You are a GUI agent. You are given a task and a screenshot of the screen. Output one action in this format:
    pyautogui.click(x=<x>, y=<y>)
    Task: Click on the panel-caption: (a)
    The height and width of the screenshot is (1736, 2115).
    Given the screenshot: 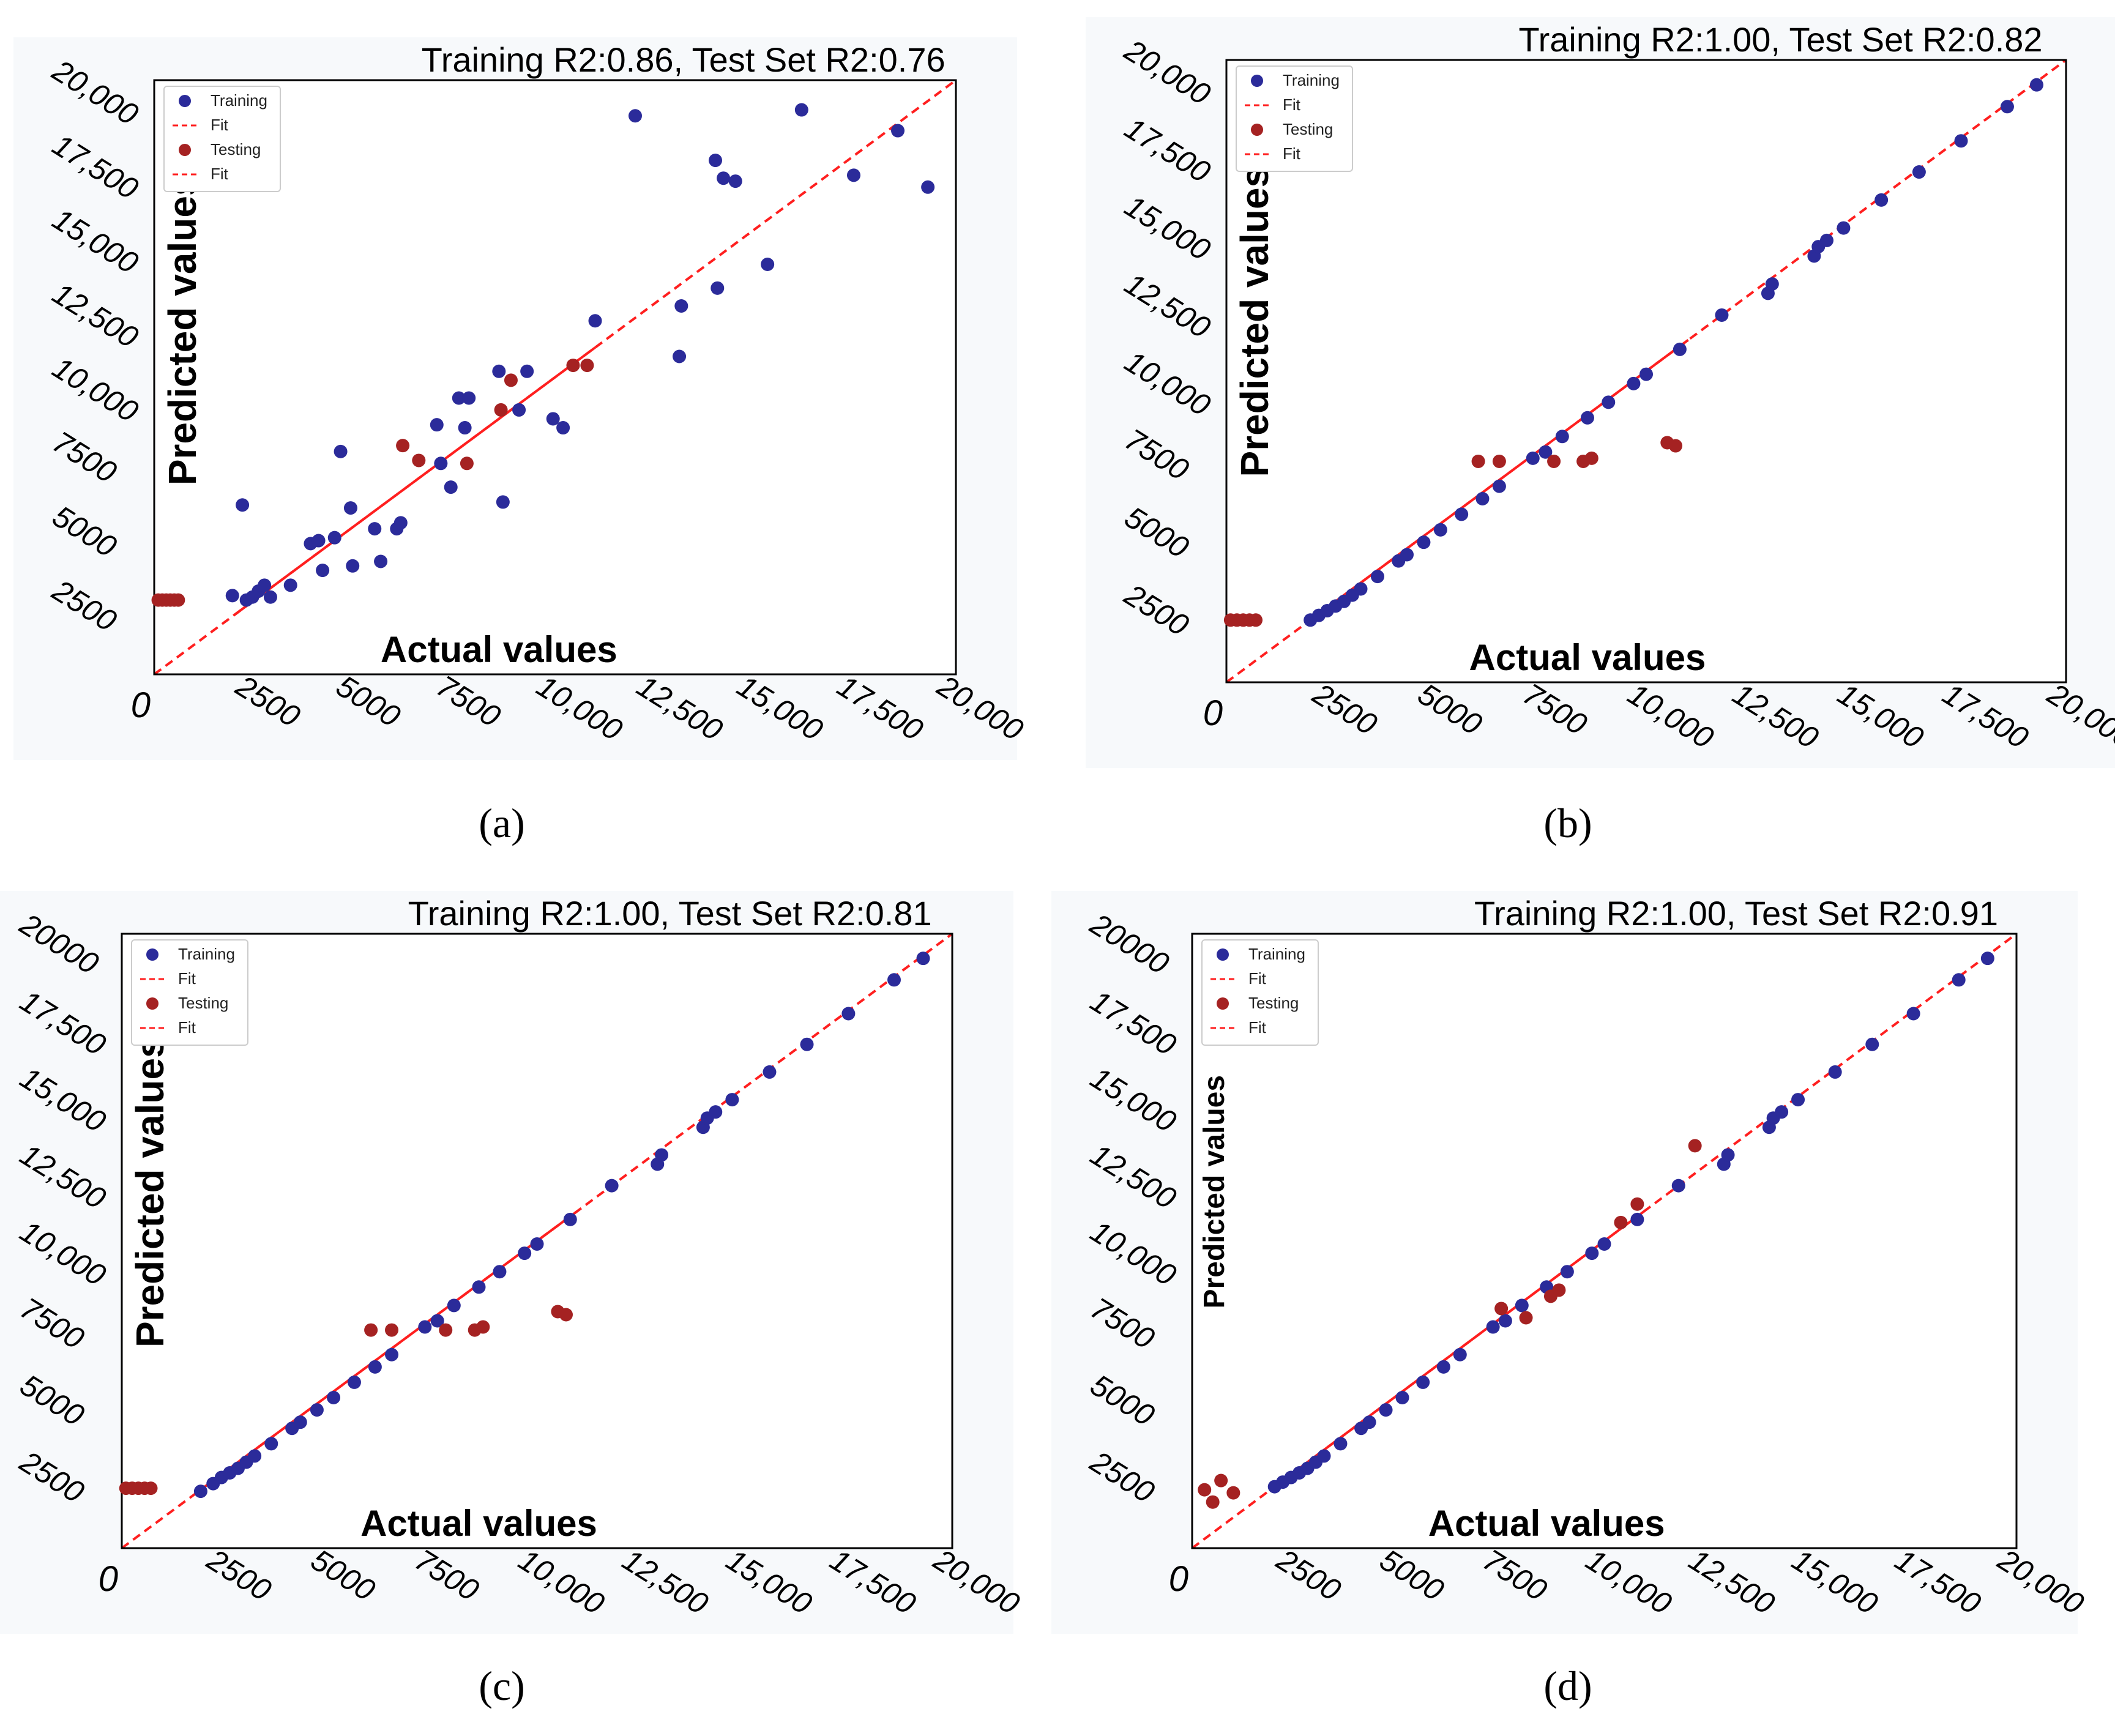 What is the action you would take?
    pyautogui.click(x=501, y=823)
    